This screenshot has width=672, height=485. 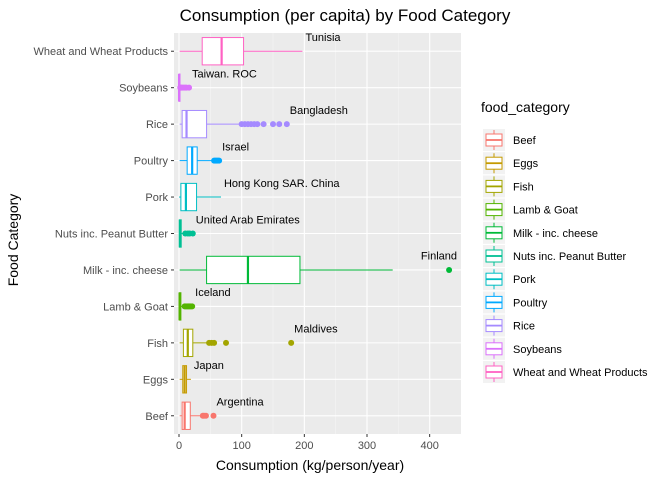 What do you see at coordinates (240, 403) in the screenshot?
I see `outlier-country-label: Argentina` at bounding box center [240, 403].